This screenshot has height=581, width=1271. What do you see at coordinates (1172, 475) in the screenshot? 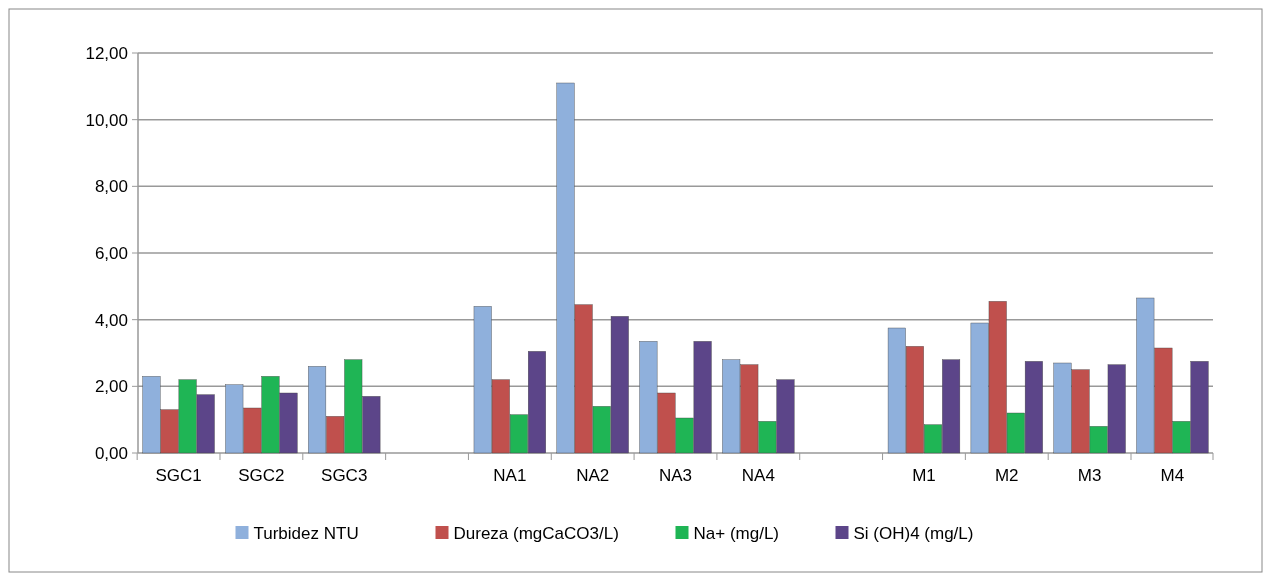
I see `x-tick-label: M4` at bounding box center [1172, 475].